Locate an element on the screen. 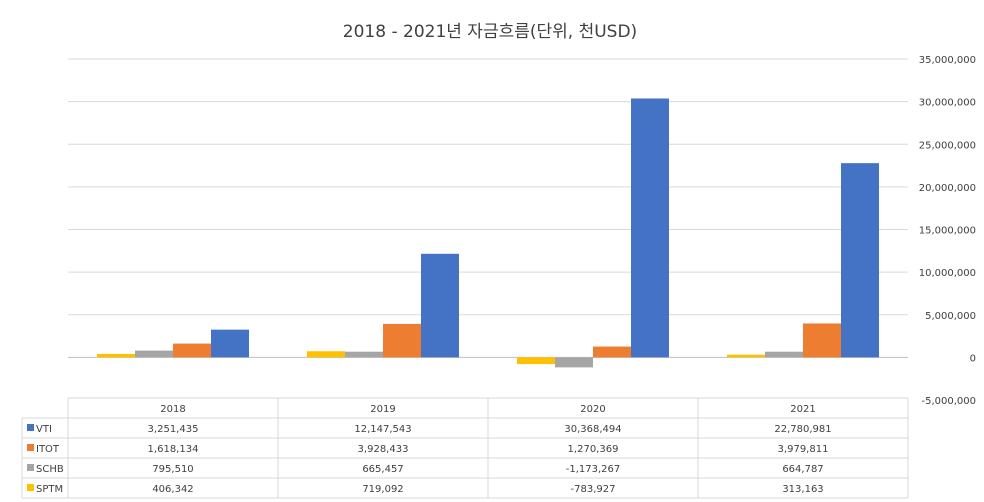 The height and width of the screenshot is (502, 984). bar-schb-2021 is located at coordinates (784, 354).